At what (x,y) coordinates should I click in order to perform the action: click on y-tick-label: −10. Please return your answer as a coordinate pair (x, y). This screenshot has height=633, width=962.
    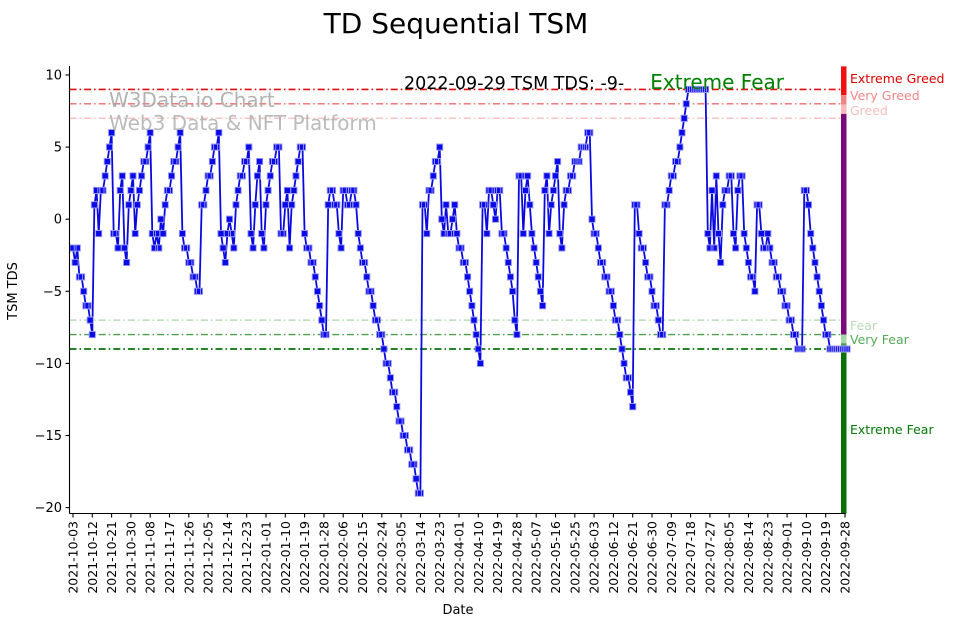
    Looking at the image, I should click on (48, 364).